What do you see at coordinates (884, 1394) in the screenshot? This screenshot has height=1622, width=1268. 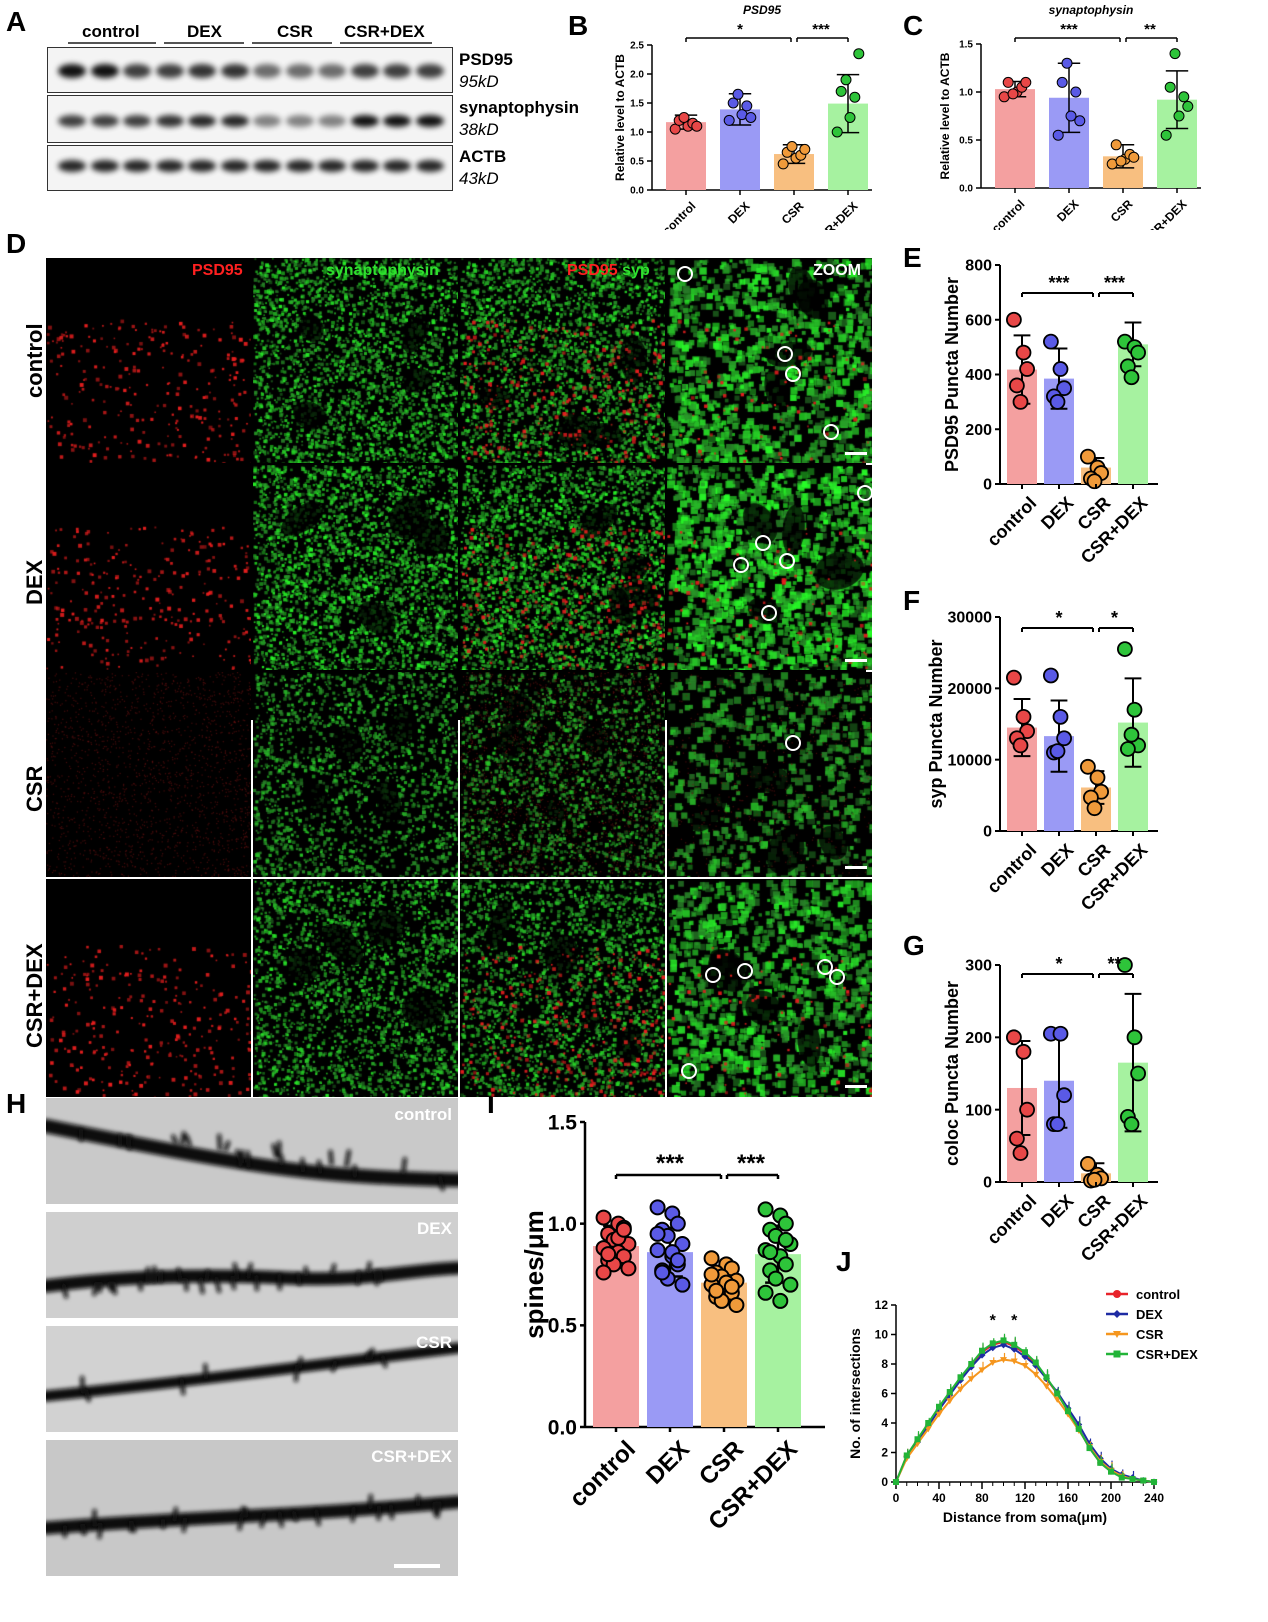 I see `y-tick-label: 6` at bounding box center [884, 1394].